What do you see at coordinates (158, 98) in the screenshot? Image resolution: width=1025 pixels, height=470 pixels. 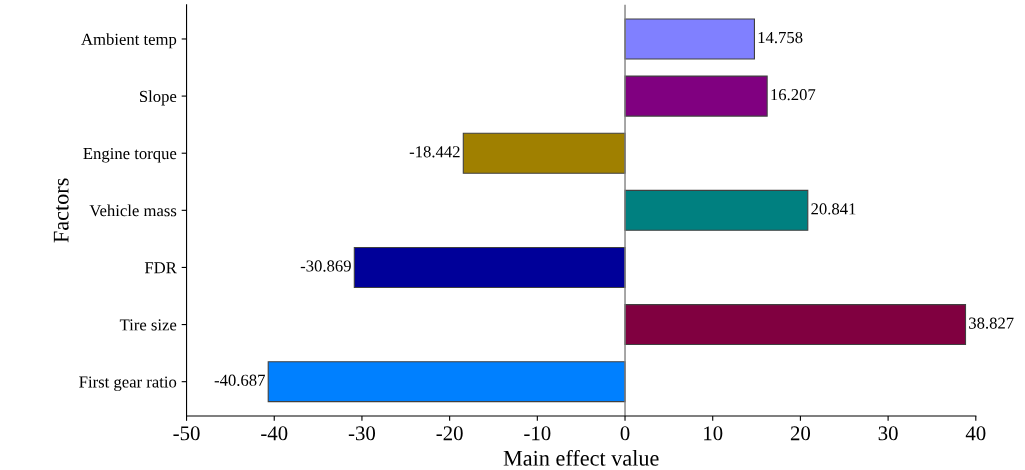 I see `y-tick-label: Slope` at bounding box center [158, 98].